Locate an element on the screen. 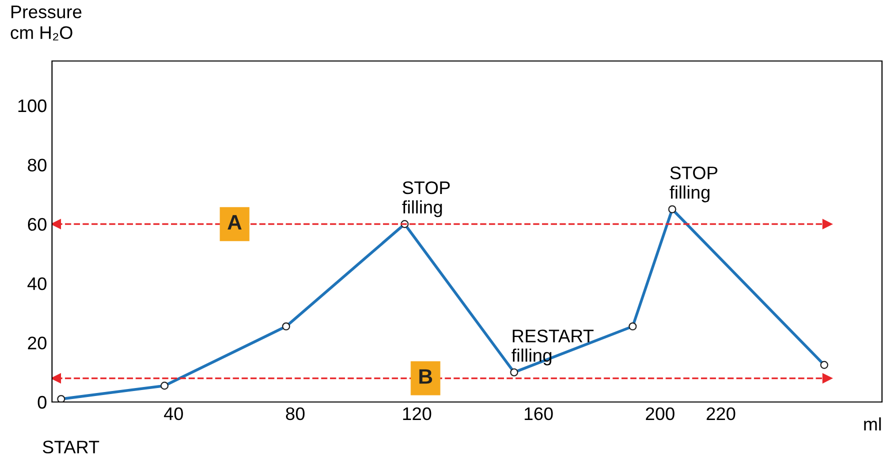  y-tick-label: 40 is located at coordinates (36, 283).